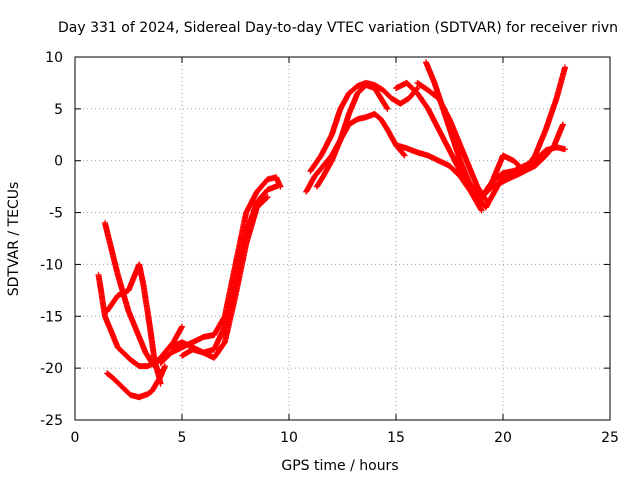 Image resolution: width=640 pixels, height=480 pixels. Describe the element at coordinates (51, 369) in the screenshot. I see `y-tick-label: -20` at that location.